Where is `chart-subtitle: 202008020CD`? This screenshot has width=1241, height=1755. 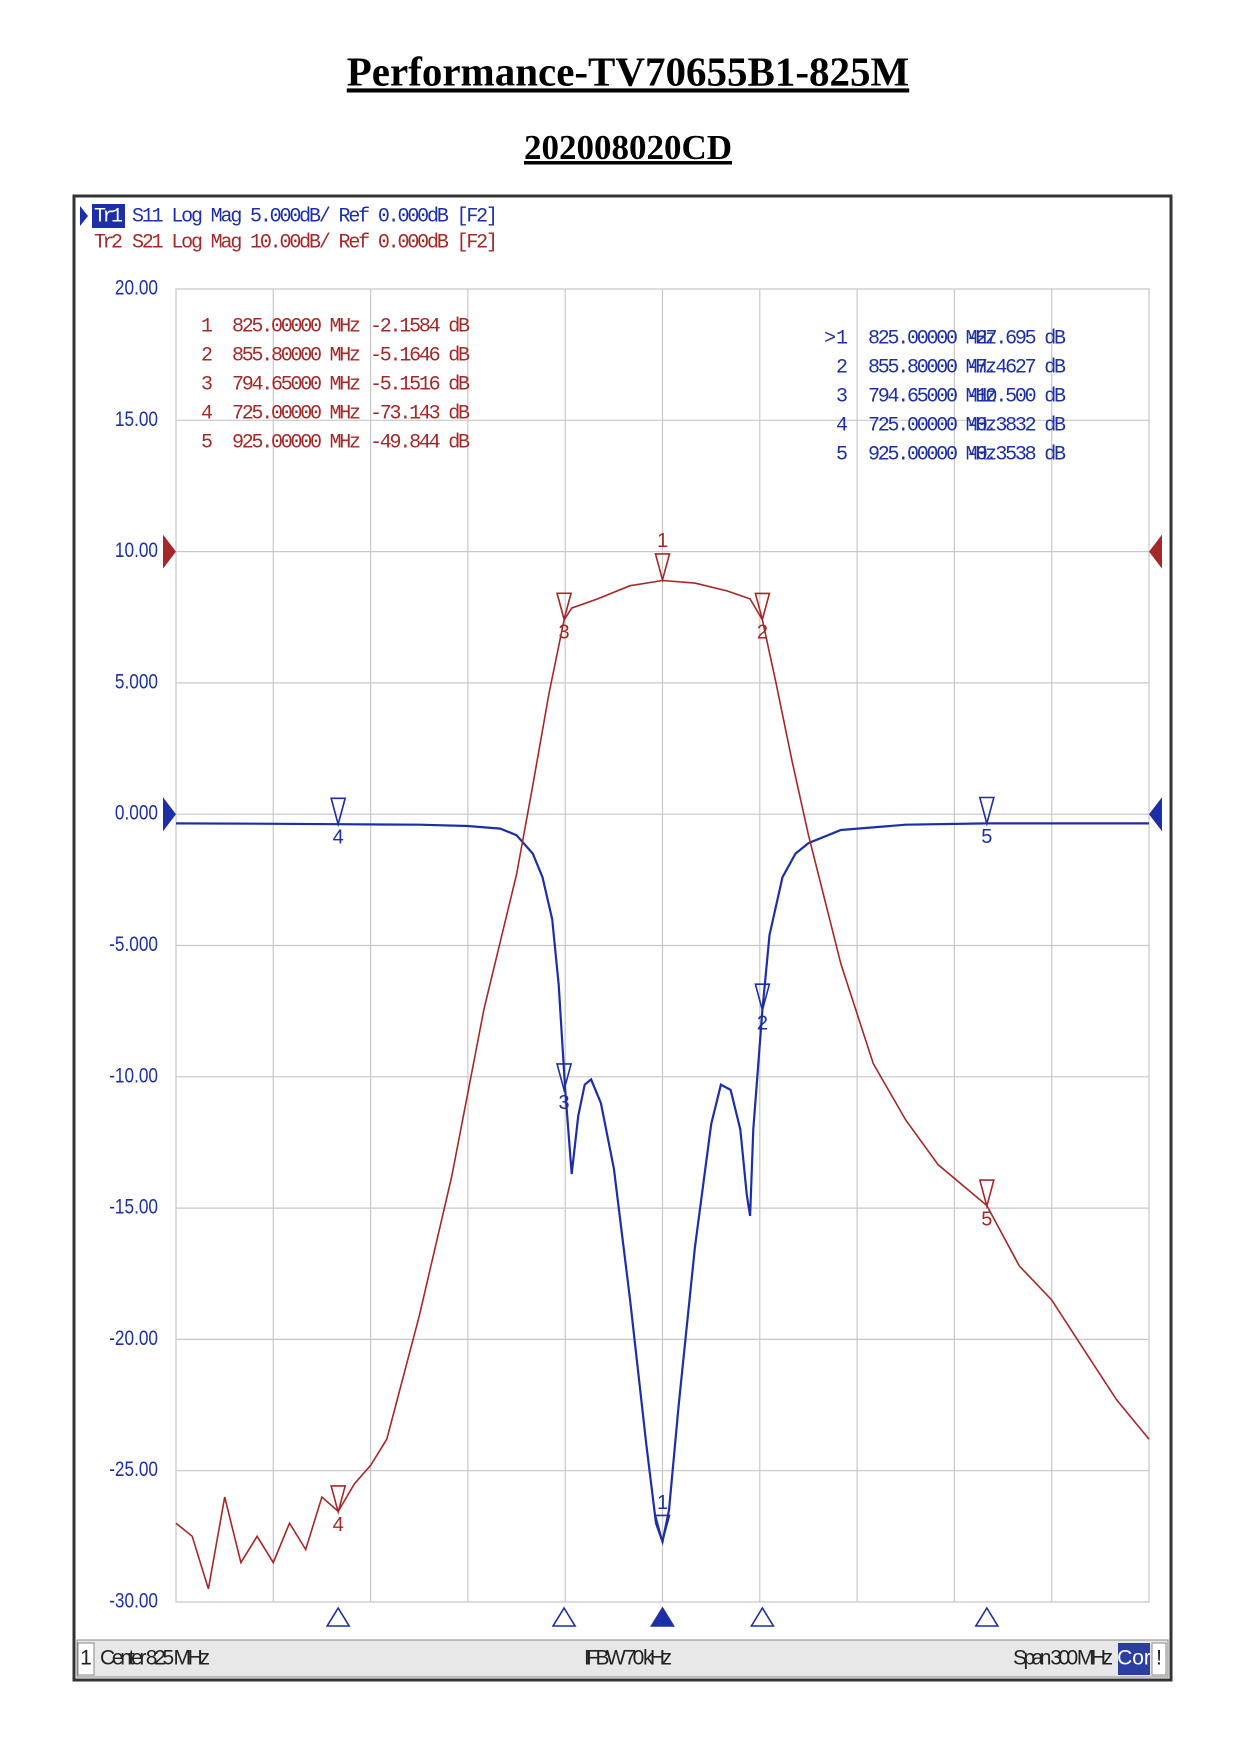 chart-subtitle: 202008020CD is located at coordinates (628, 147).